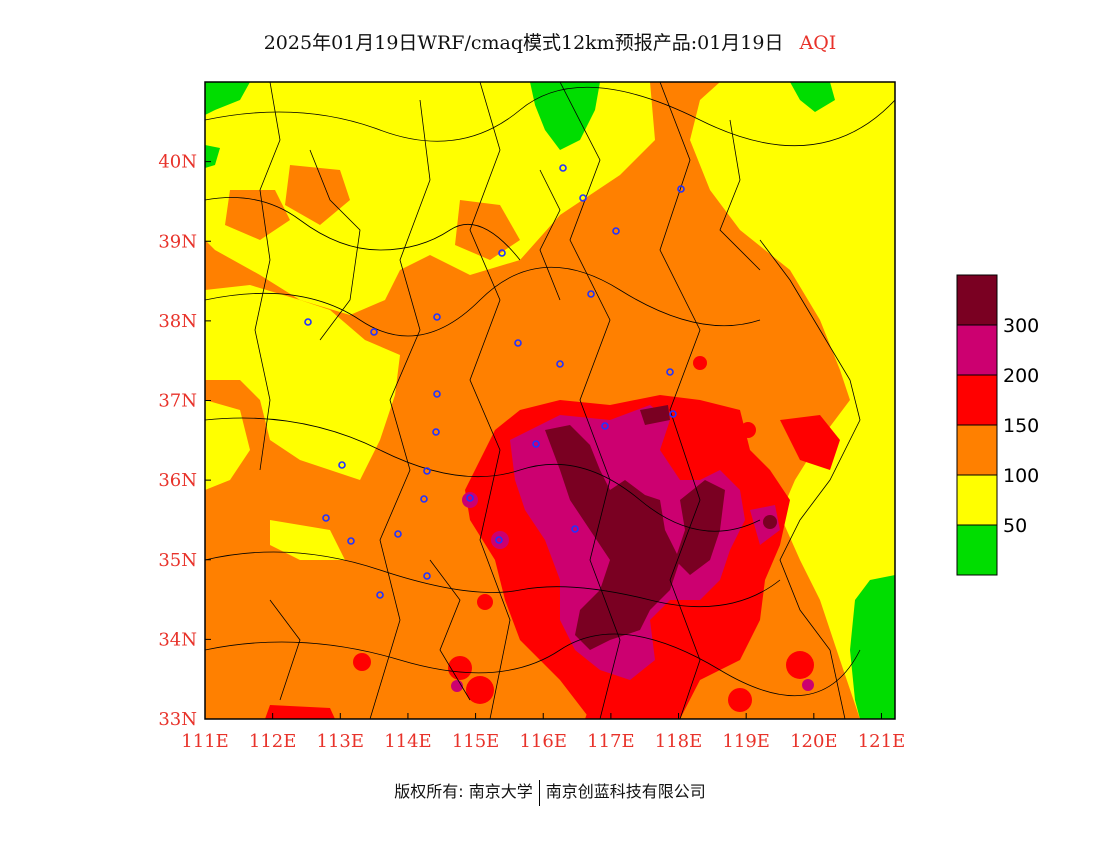  I want to click on title-aqi-tag: AQI, so click(818, 43).